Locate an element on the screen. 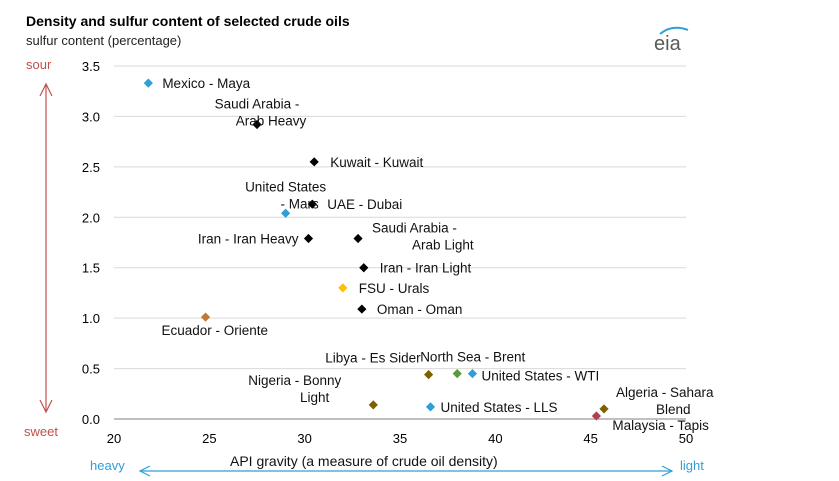 Image resolution: width=839 pixels, height=481 pixels. data-point-label: Libya - Es Sider is located at coordinates (373, 358).